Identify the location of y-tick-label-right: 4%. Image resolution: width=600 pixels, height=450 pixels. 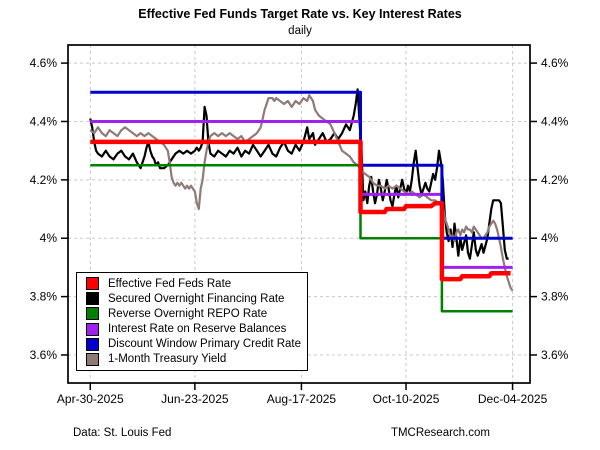
(550, 238).